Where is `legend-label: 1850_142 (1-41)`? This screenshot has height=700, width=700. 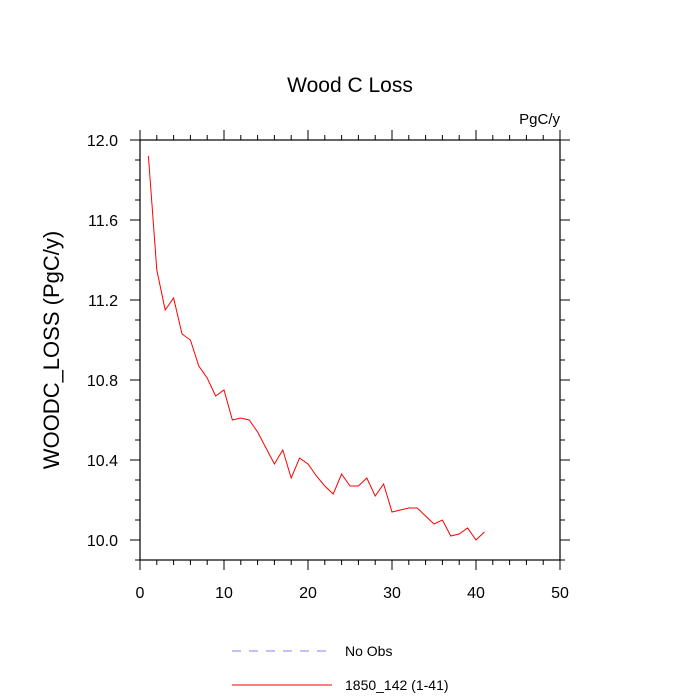 legend-label: 1850_142 (1-41) is located at coordinates (397, 685).